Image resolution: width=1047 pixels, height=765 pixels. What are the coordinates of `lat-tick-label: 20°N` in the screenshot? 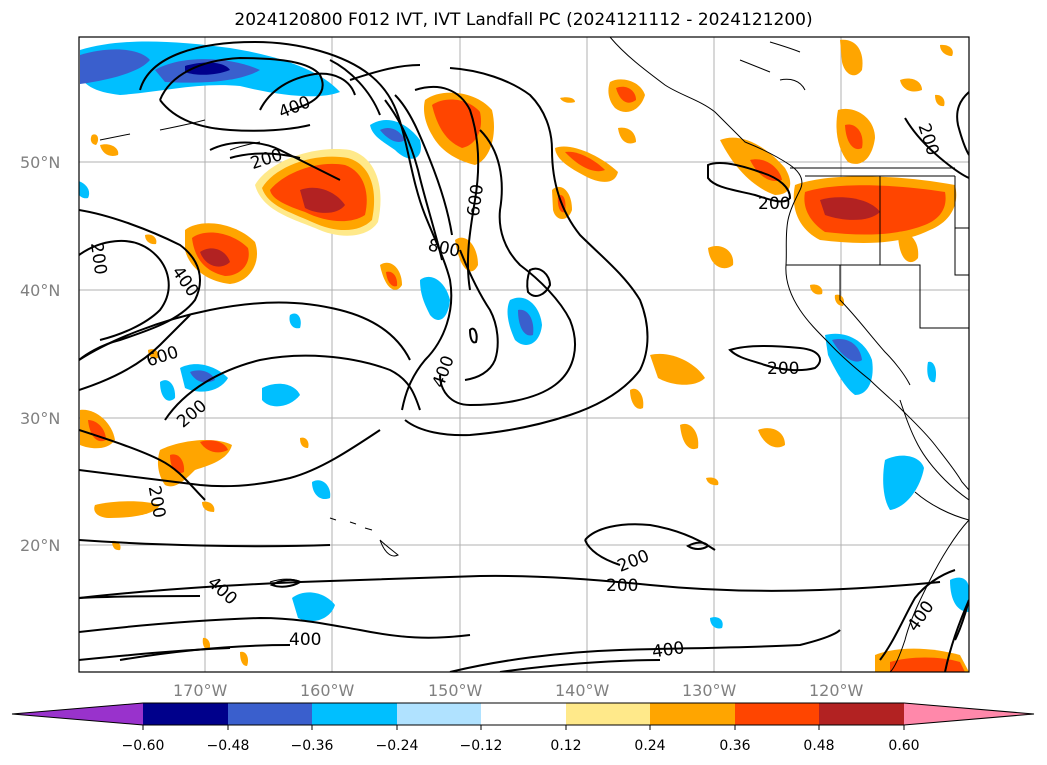 It's located at (40, 545).